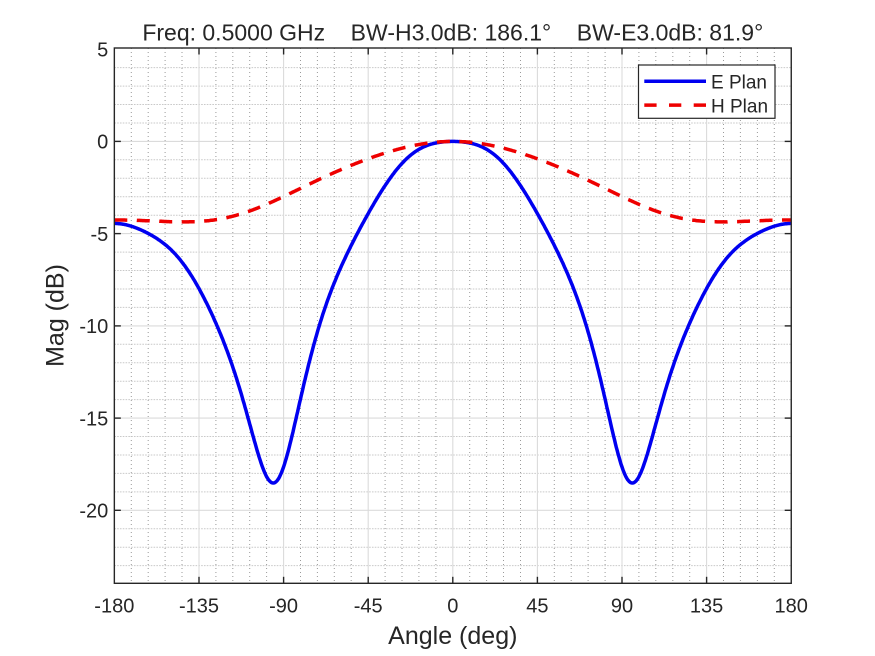 The width and height of the screenshot is (875, 656). I want to click on svg-text: 5, so click(102, 50).